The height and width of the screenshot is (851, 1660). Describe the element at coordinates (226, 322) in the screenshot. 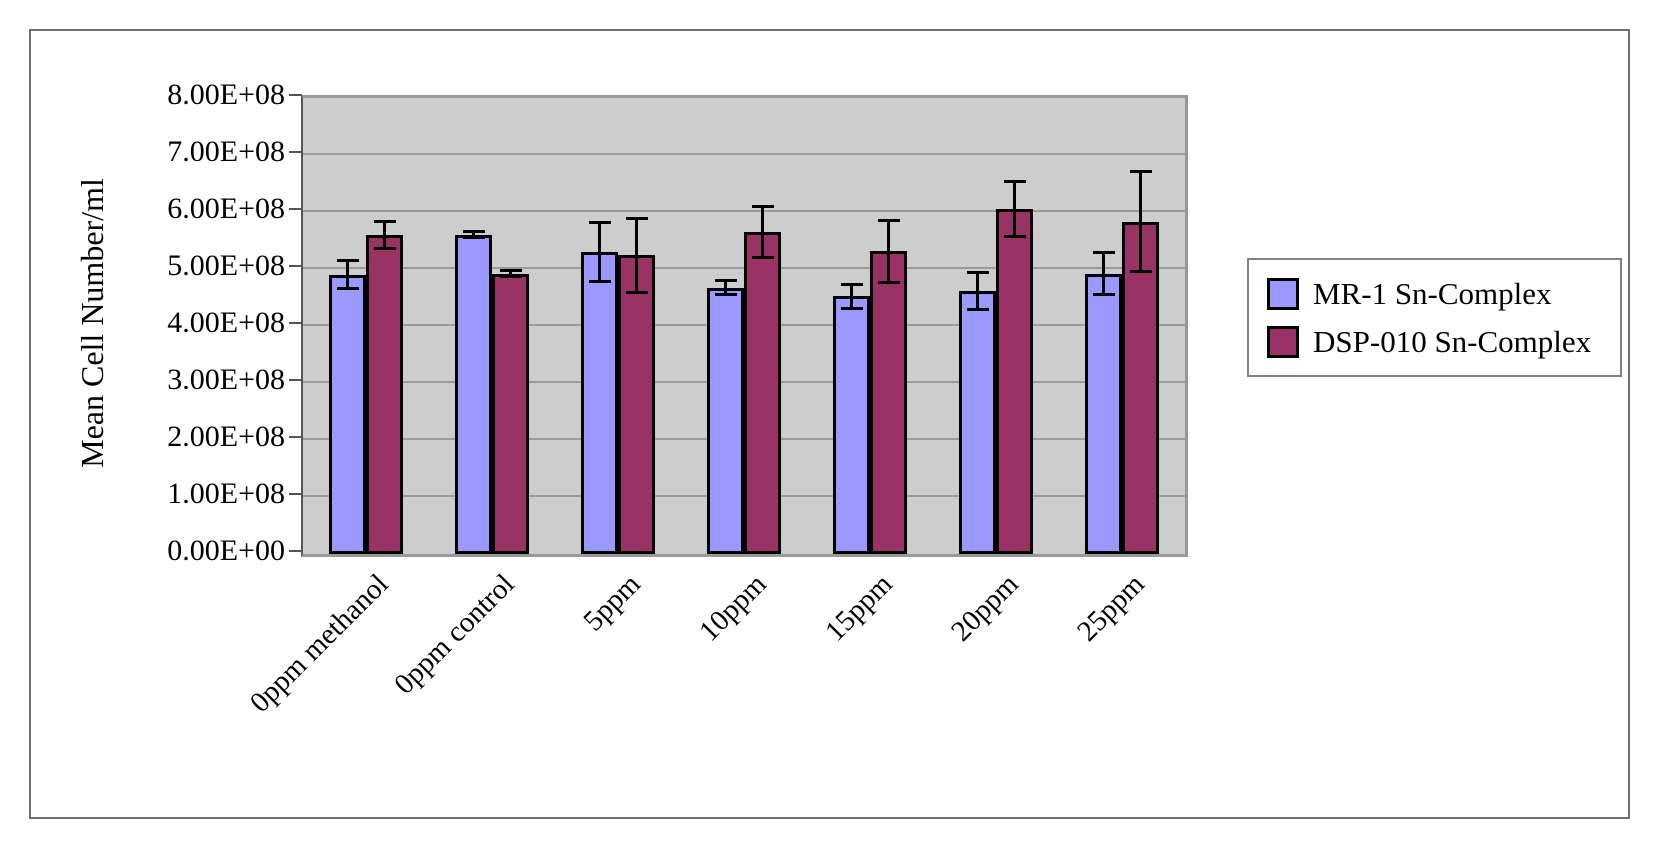

I see `y-tick-label: 4.00E+08` at that location.